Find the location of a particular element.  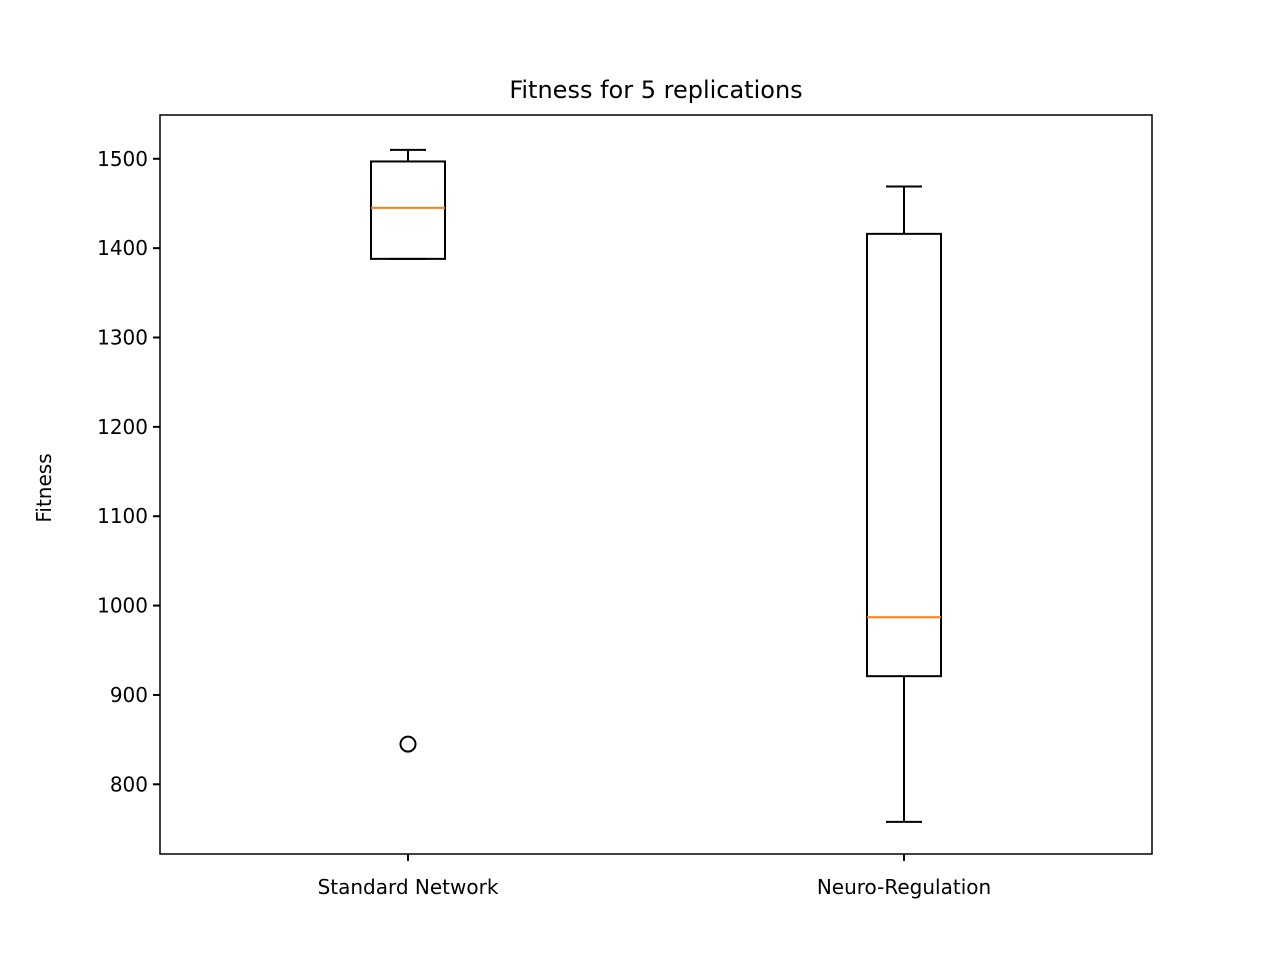

y-tick-label: 1300 is located at coordinates (122, 338).